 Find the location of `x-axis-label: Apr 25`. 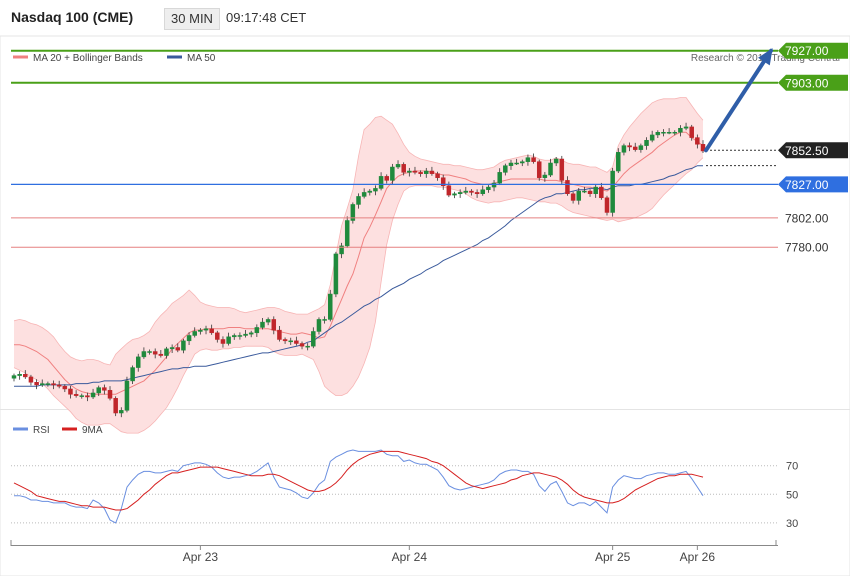

x-axis-label: Apr 25 is located at coordinates (613, 557).